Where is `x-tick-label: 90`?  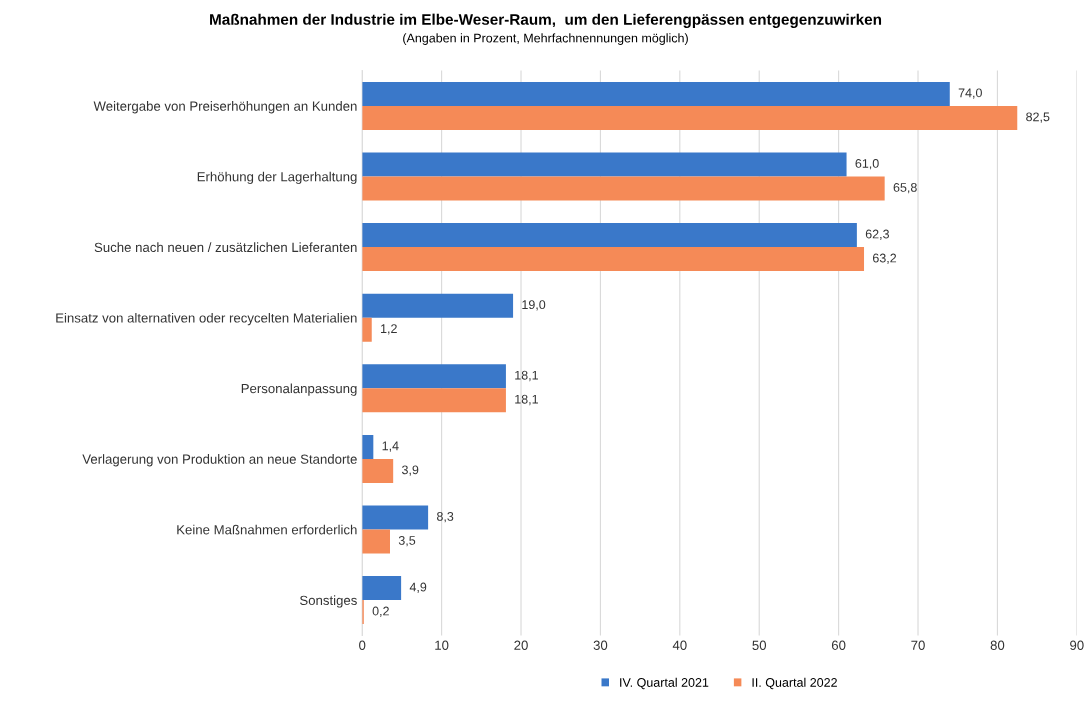 x-tick-label: 90 is located at coordinates (1077, 645).